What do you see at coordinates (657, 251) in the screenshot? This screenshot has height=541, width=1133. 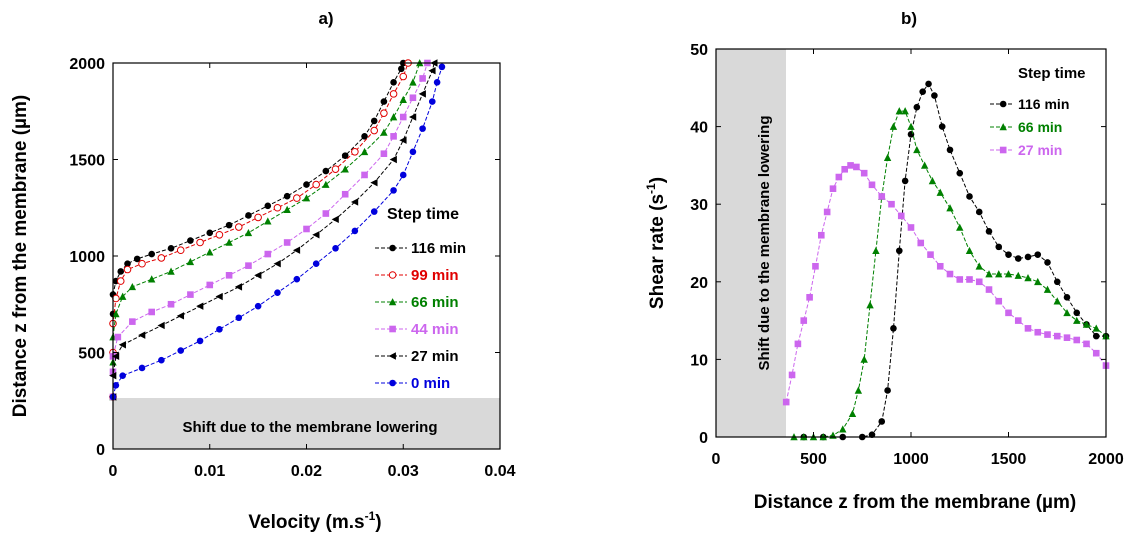 I see `panel-b-ylabel-main: Shear rate (s` at bounding box center [657, 251].